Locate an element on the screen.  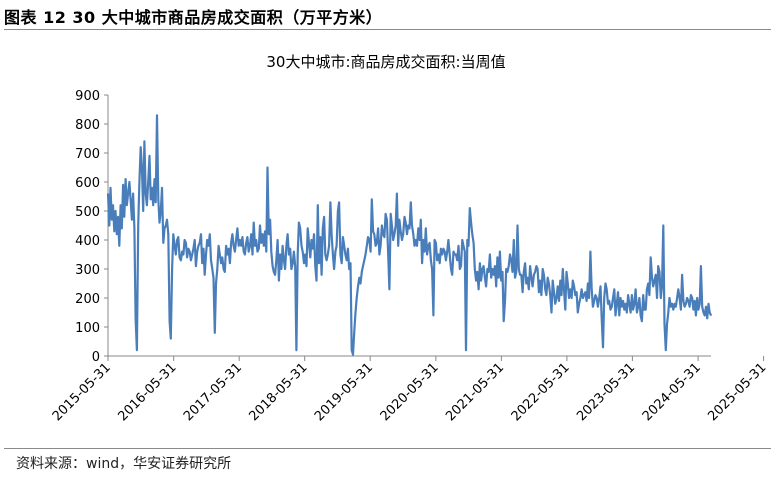
x-tick-label: 2022-05-31 is located at coordinates (541, 392).